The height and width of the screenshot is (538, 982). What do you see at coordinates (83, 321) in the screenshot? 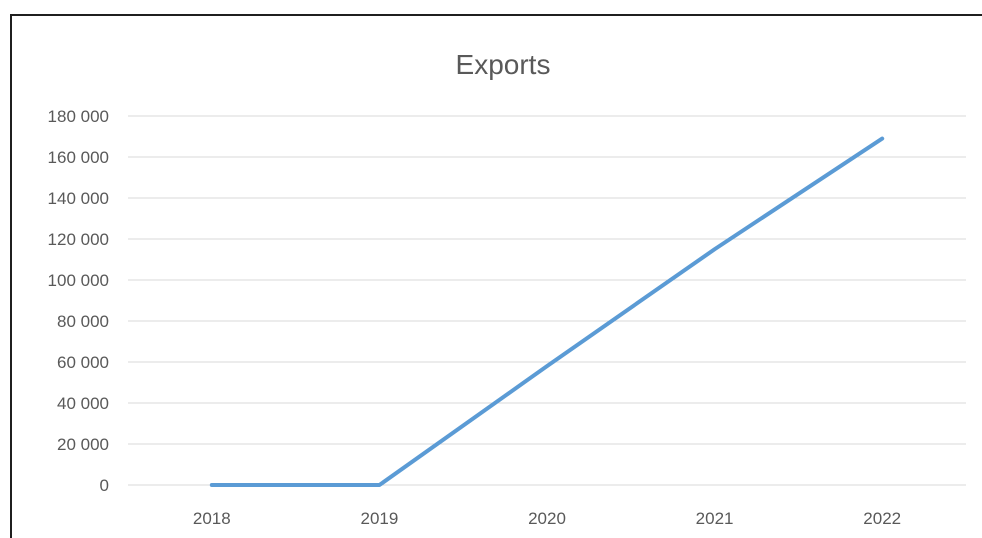
I see `y-tick-label: 80 000` at bounding box center [83, 321].